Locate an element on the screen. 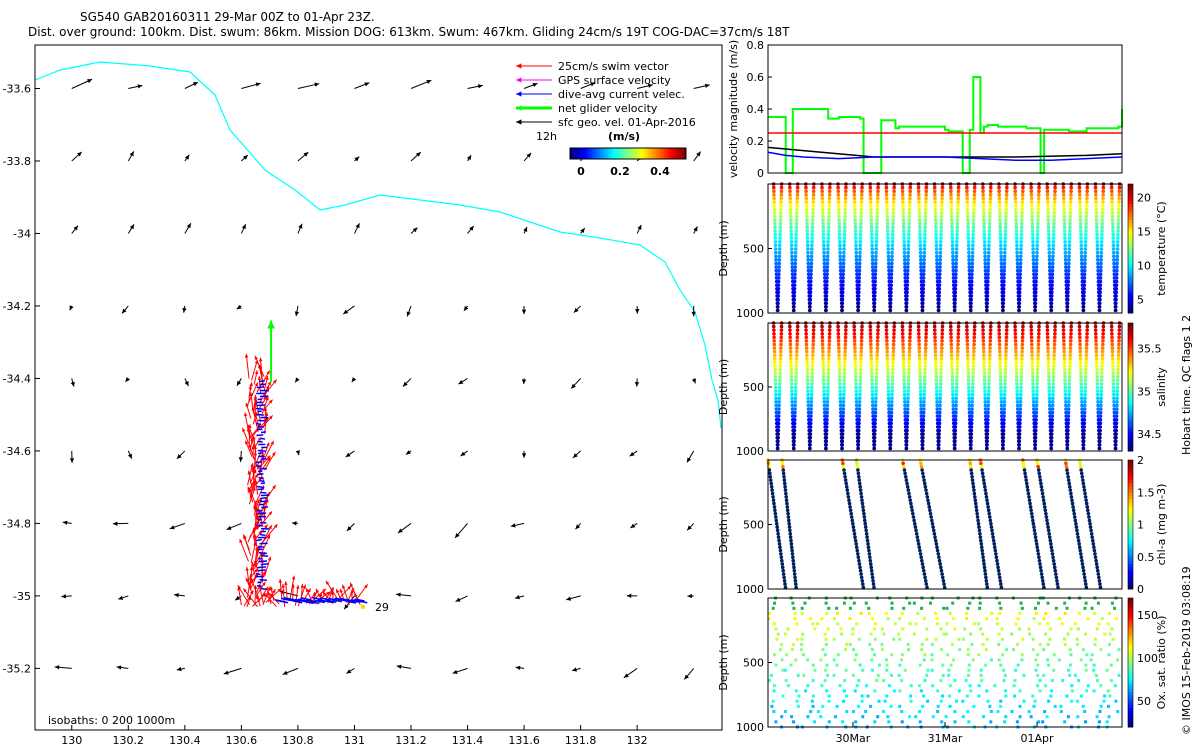  dac-vector is located at coordinates (264, 555).